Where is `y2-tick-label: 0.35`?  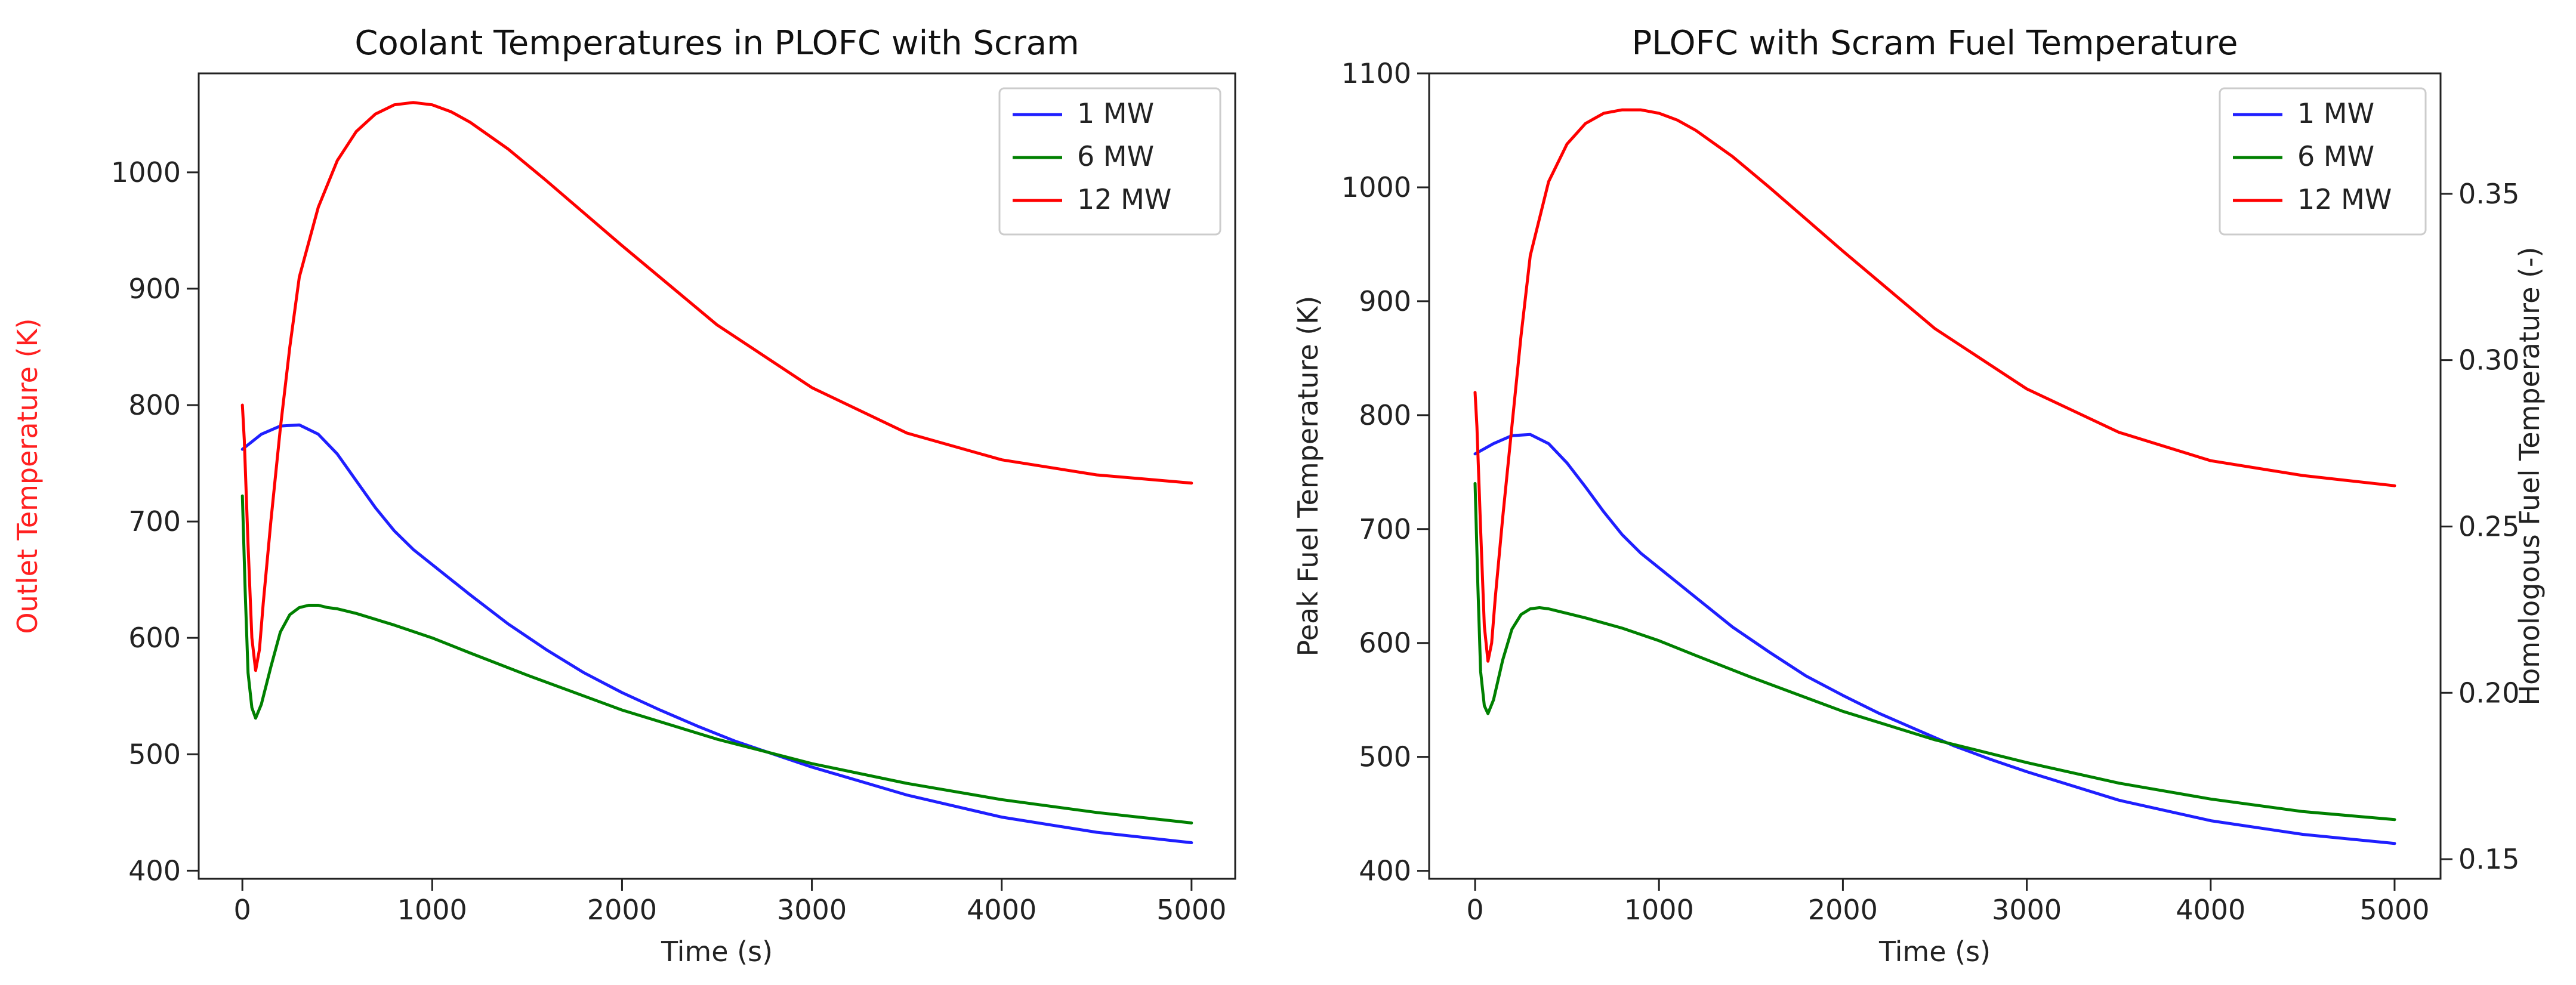
y2-tick-label: 0.35 is located at coordinates (2488, 194).